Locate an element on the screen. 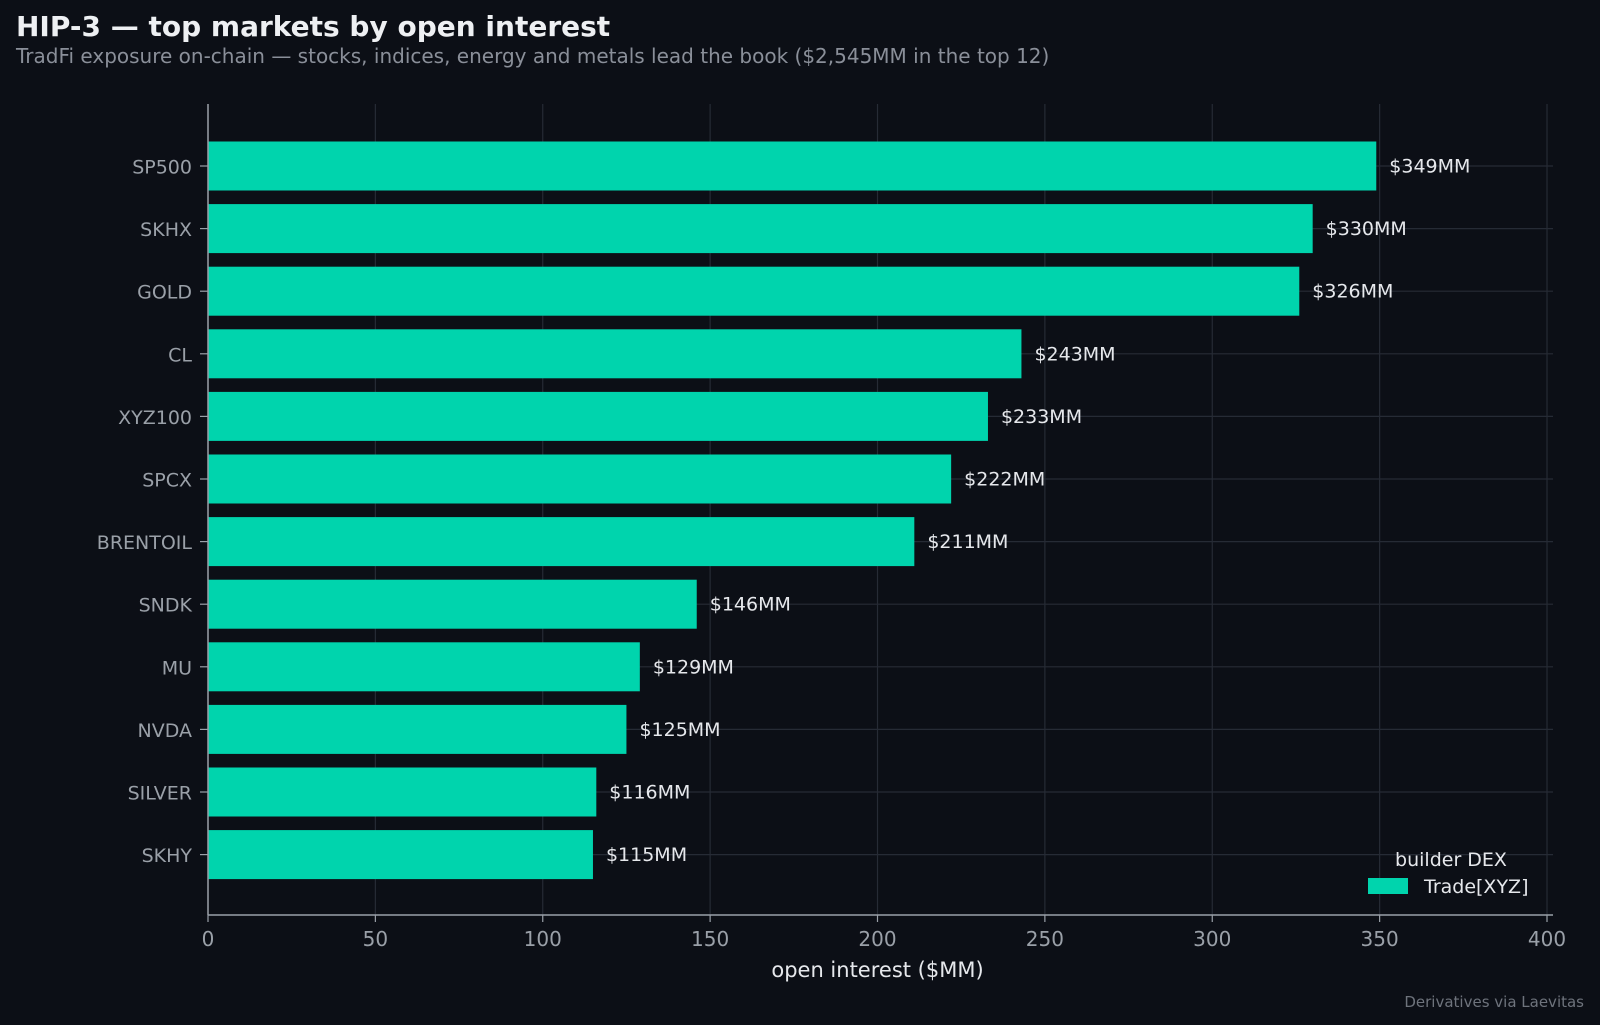 This screenshot has width=1600, height=1025. y-tick-label: SP500 is located at coordinates (162, 168).